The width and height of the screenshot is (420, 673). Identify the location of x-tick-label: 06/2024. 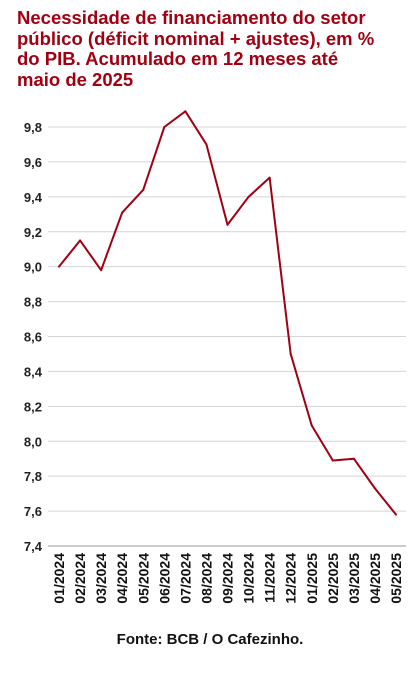
(164, 578).